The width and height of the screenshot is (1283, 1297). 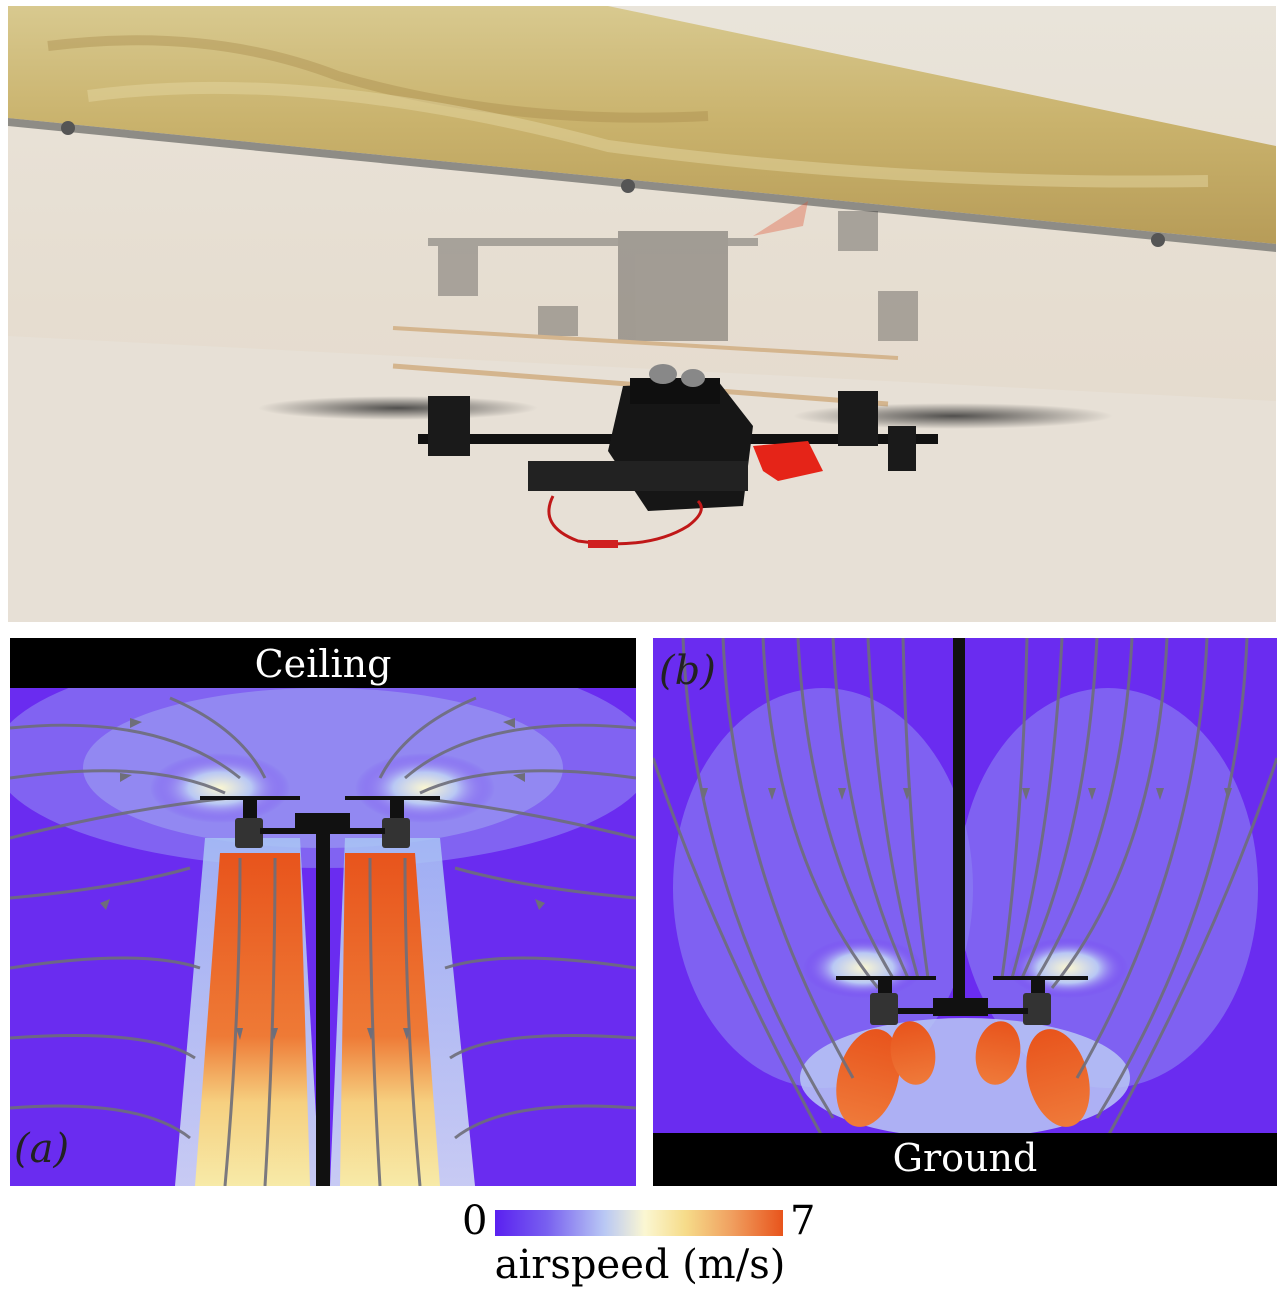 What do you see at coordinates (678, 456) in the screenshot?
I see `quadrotor` at bounding box center [678, 456].